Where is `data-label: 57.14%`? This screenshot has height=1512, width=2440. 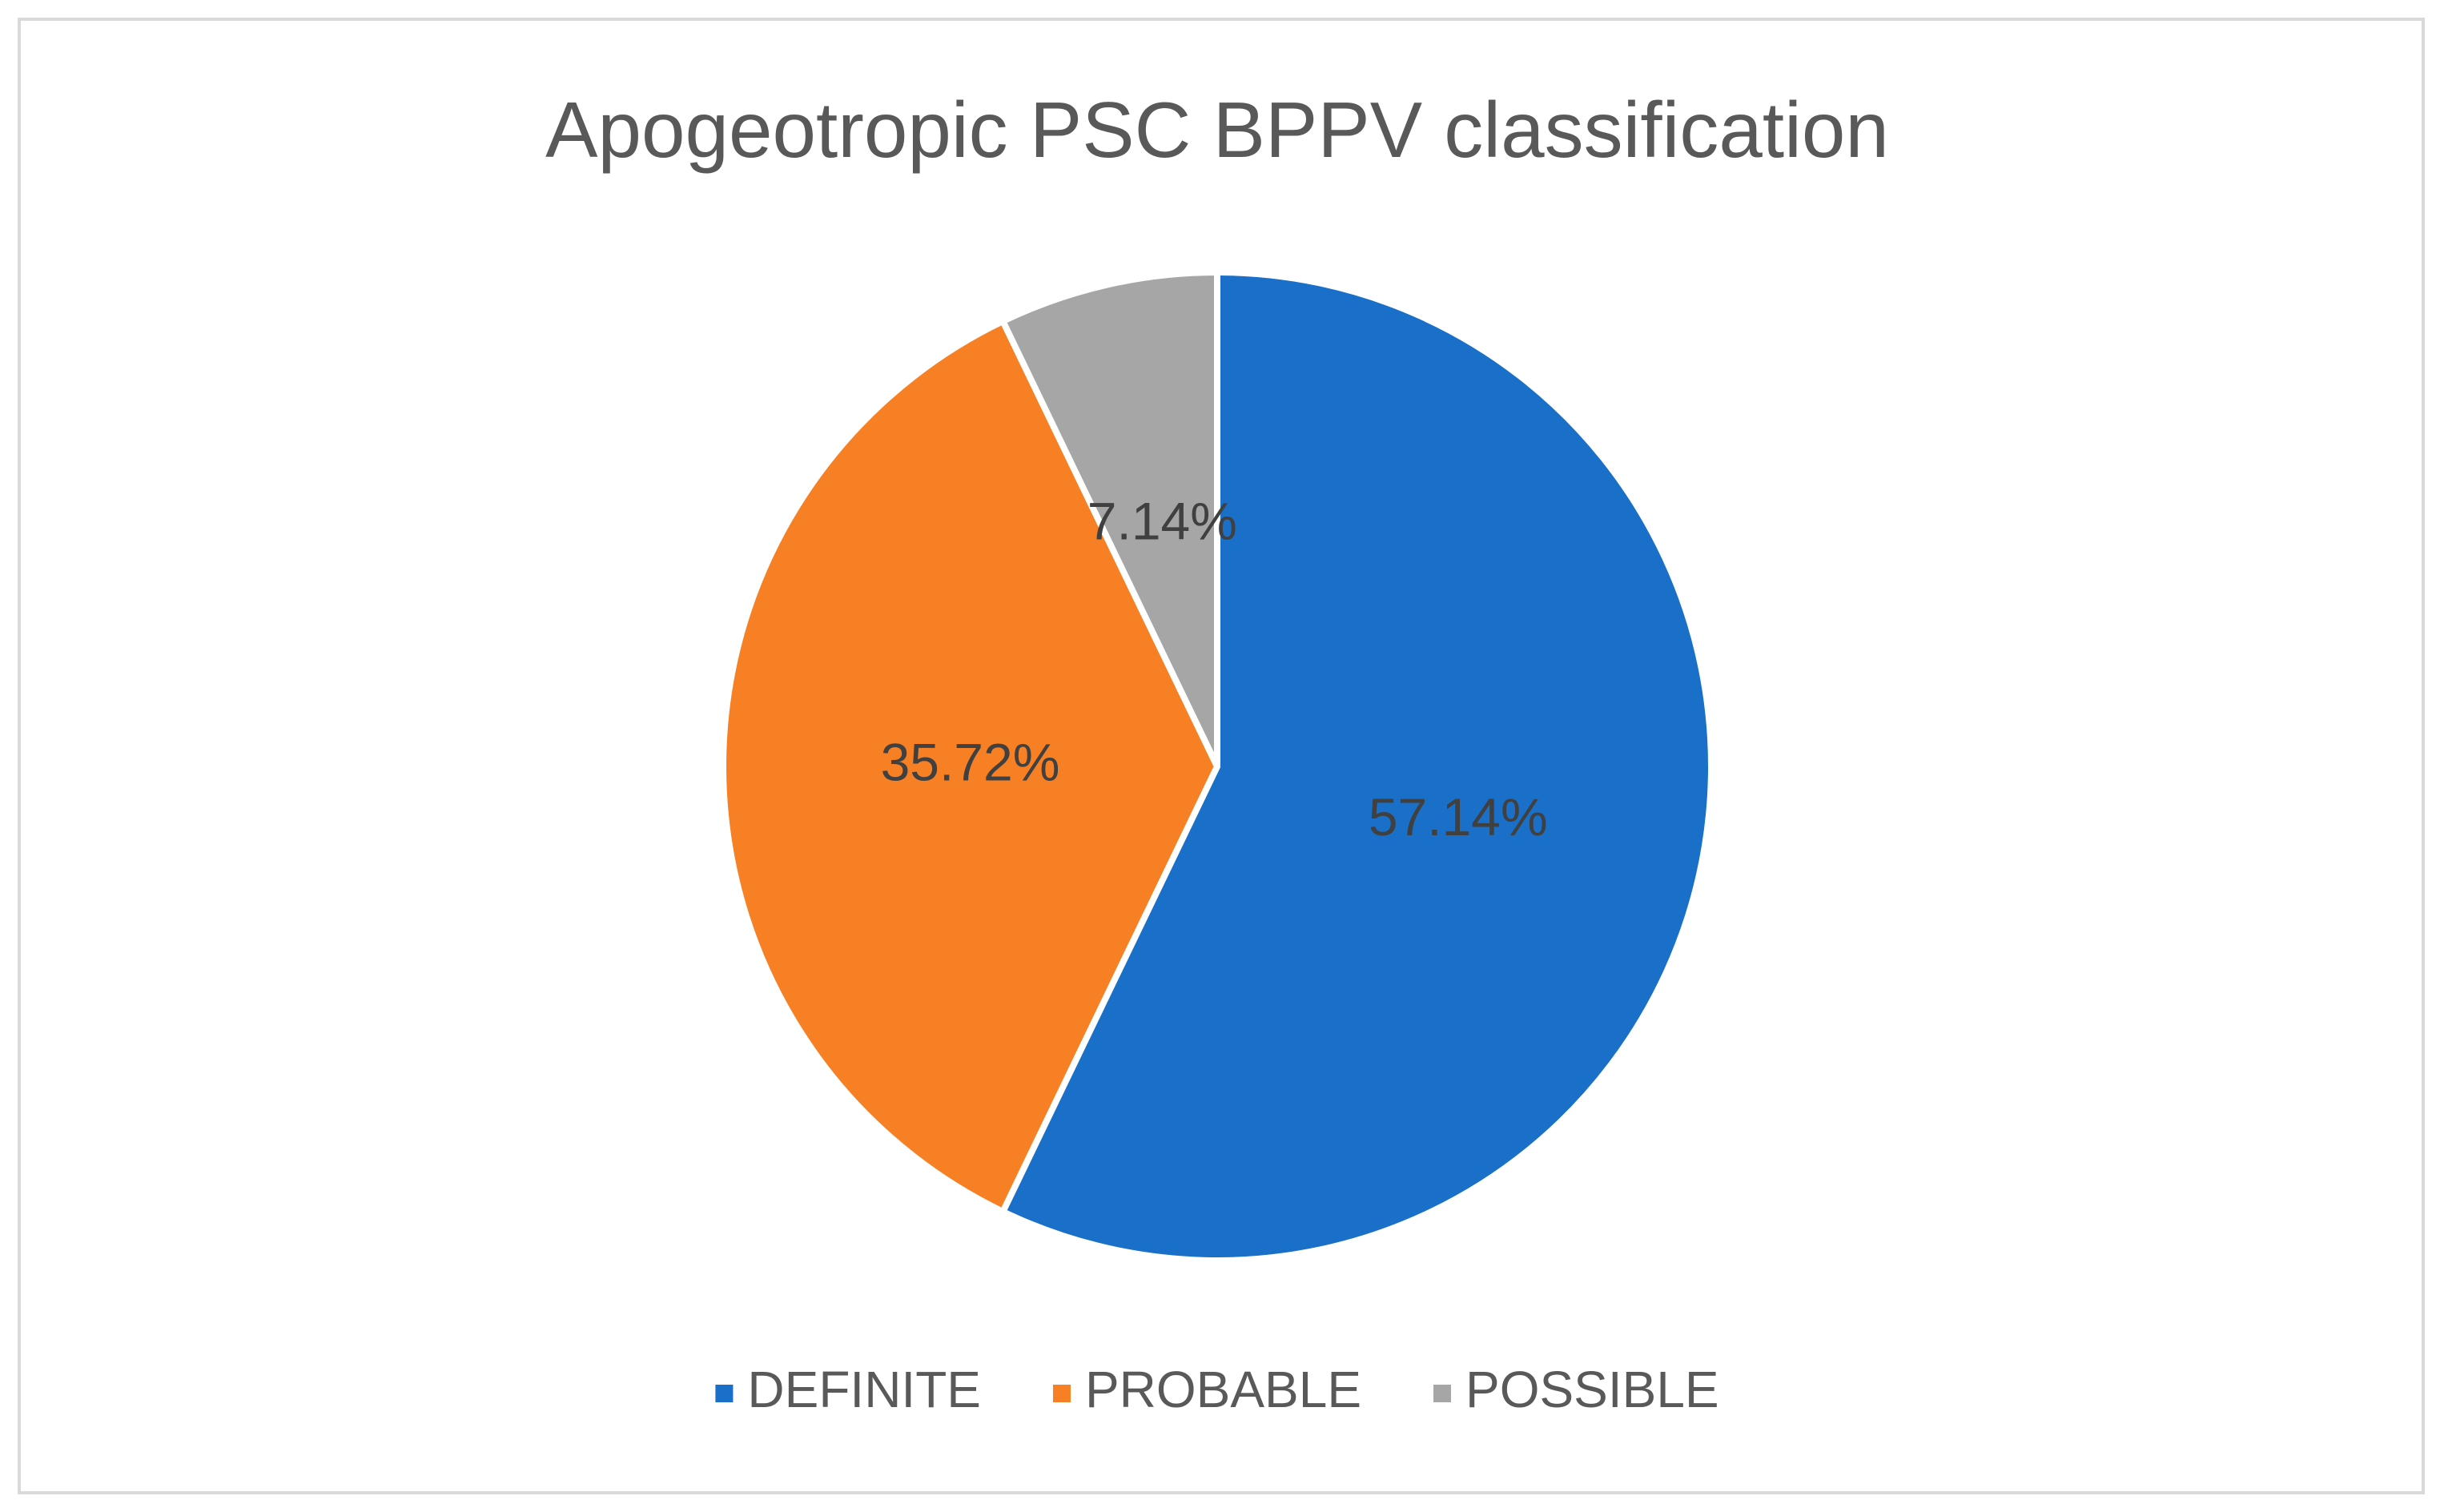
data-label: 57.14% is located at coordinates (1458, 816).